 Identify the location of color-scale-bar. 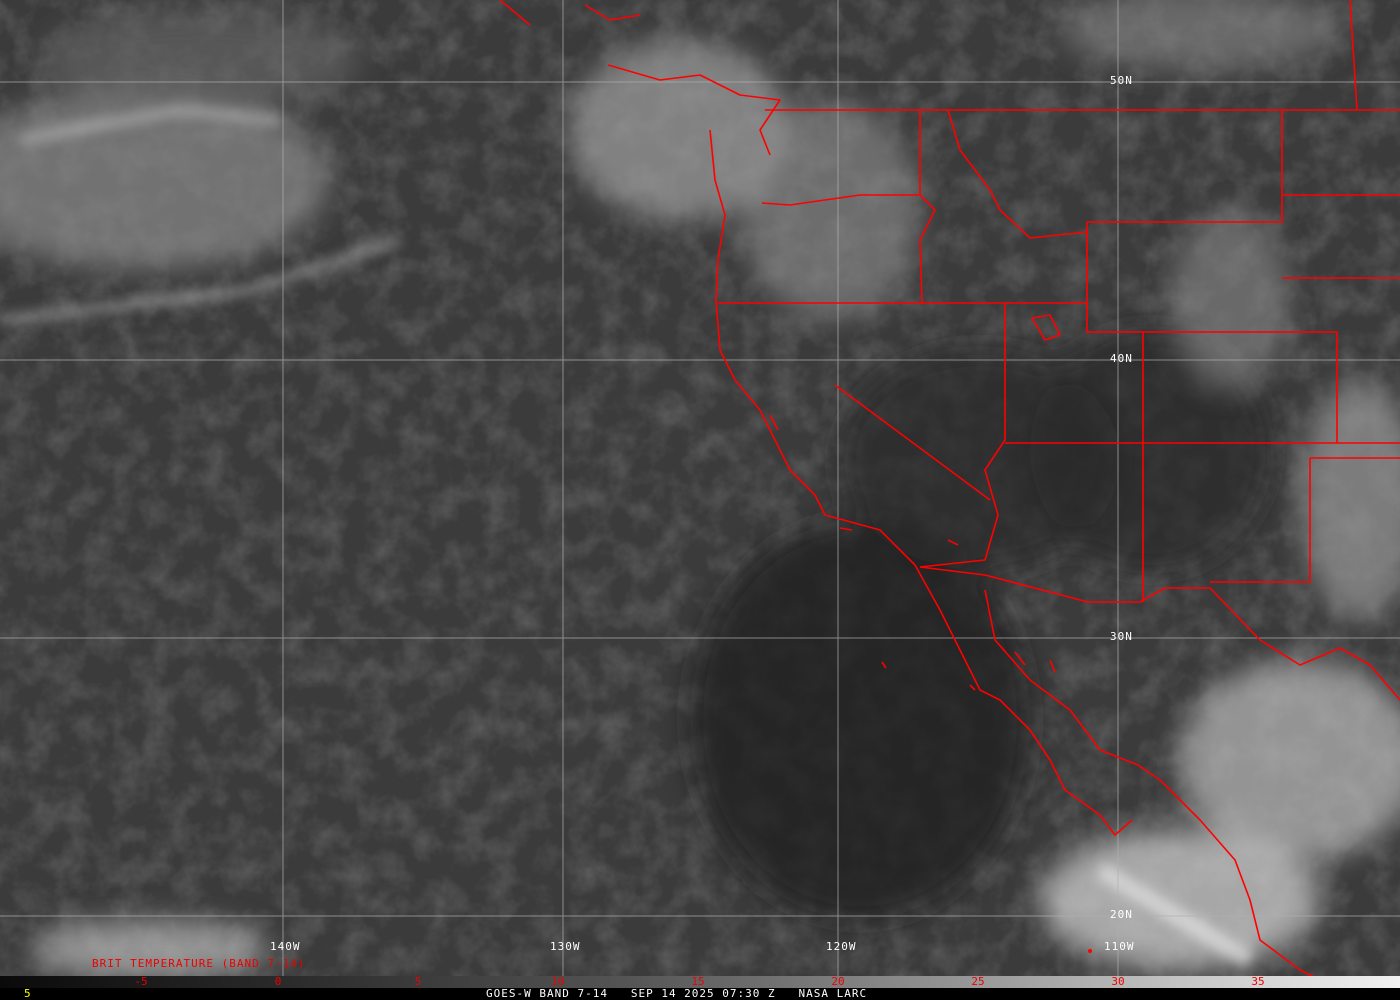
(700, 982).